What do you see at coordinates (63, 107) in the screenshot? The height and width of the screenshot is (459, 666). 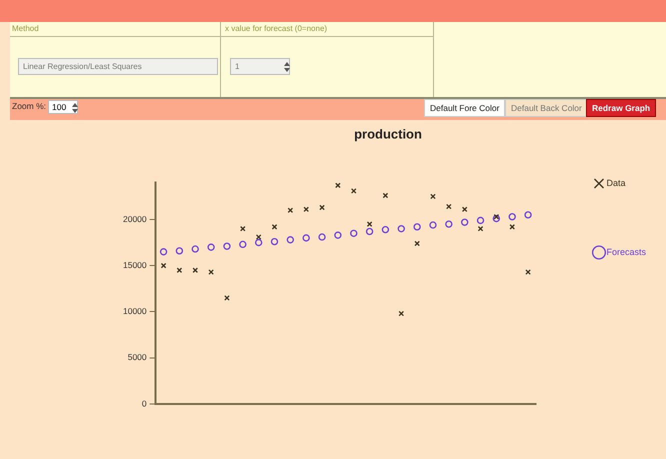 I see `text: 100` at bounding box center [63, 107].